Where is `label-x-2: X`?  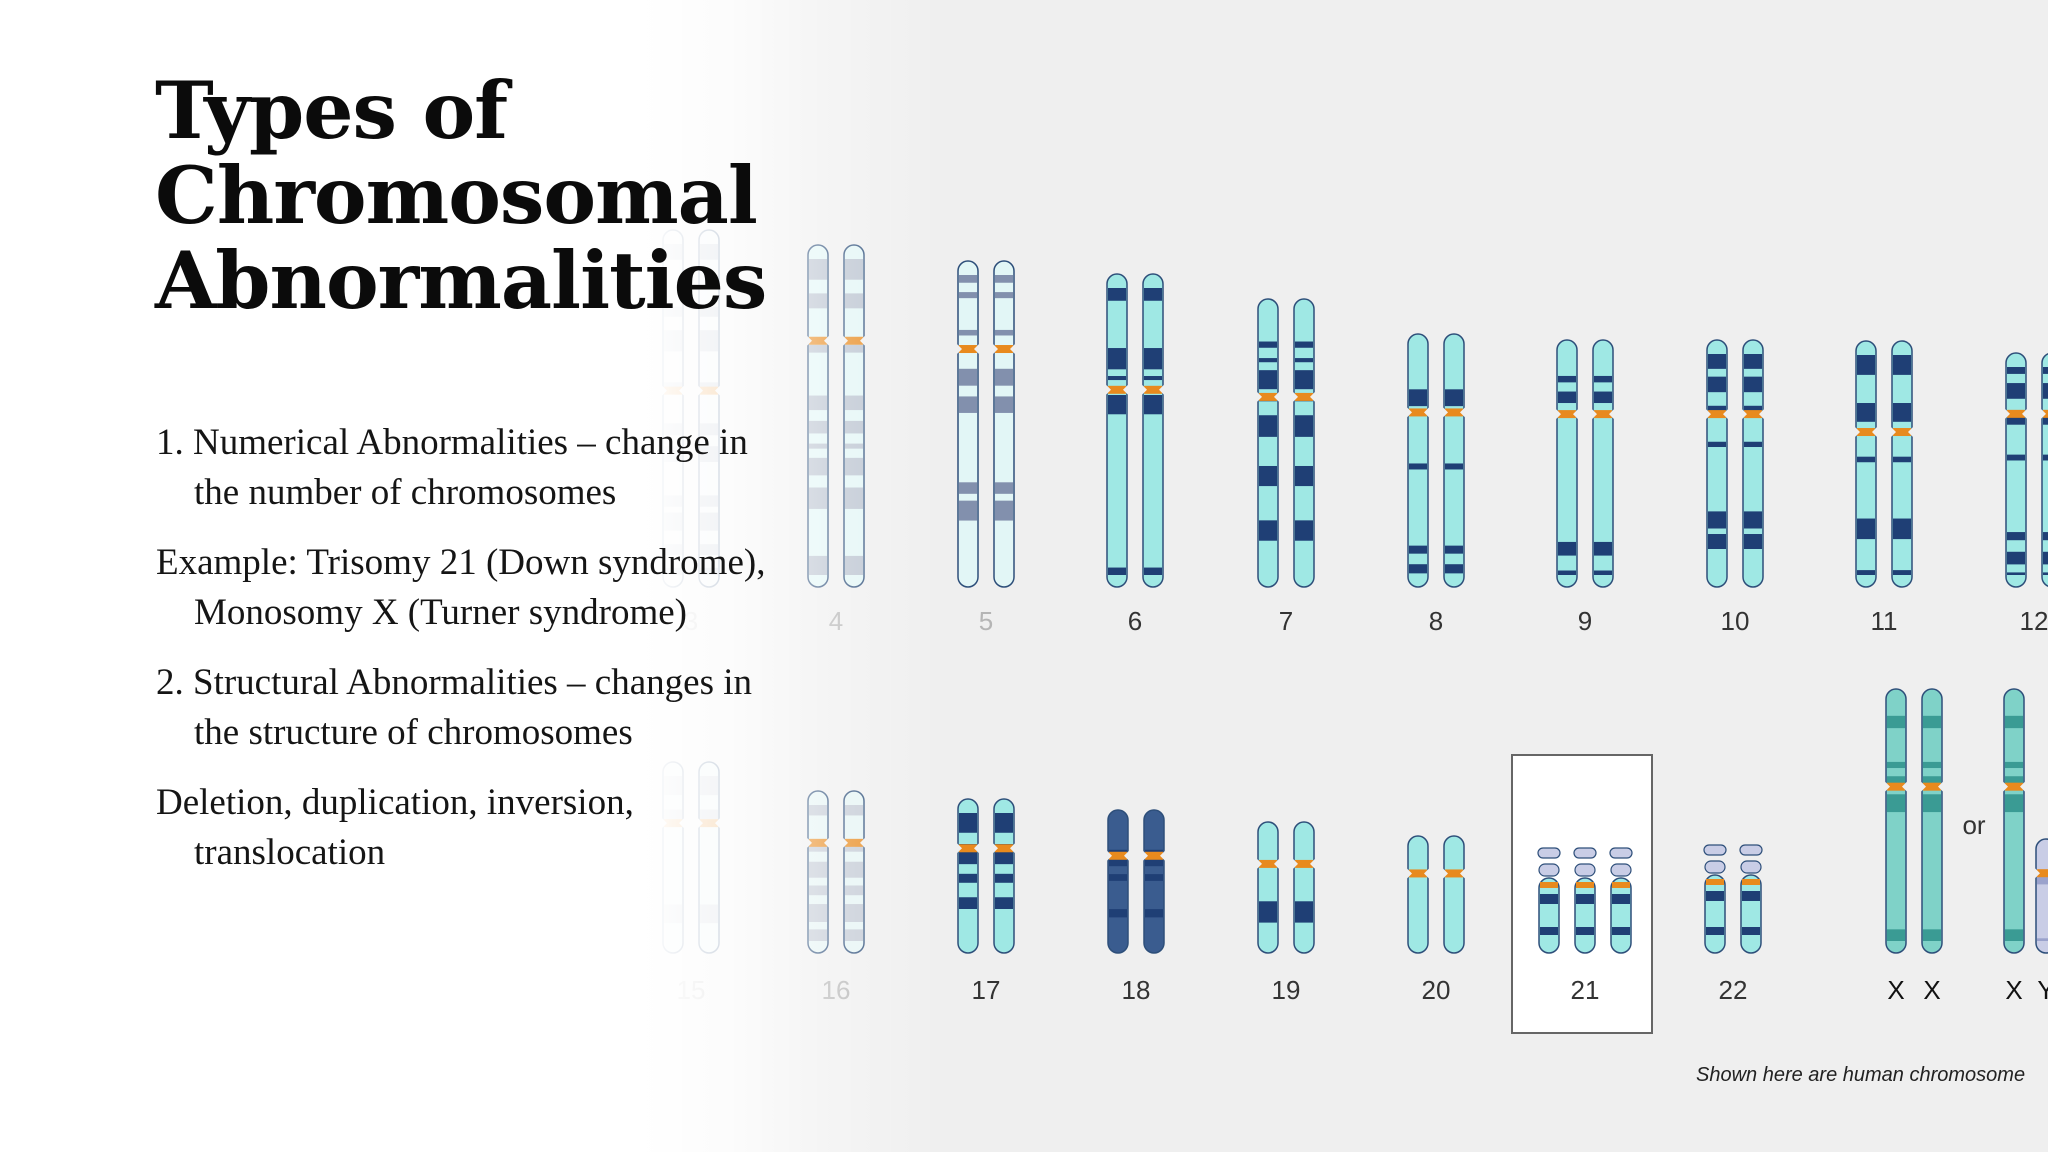
label-x-2: X is located at coordinates (1931, 990).